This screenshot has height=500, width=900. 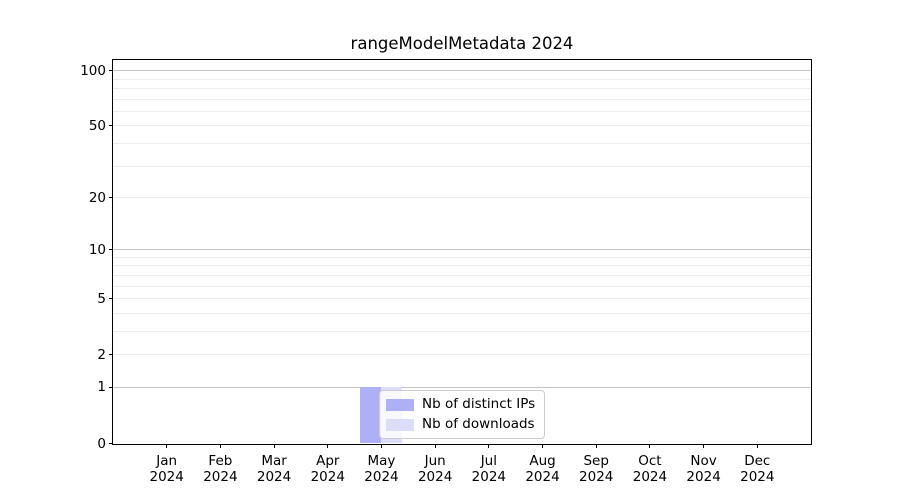 What do you see at coordinates (435, 460) in the screenshot?
I see `x-tick-month: Jun` at bounding box center [435, 460].